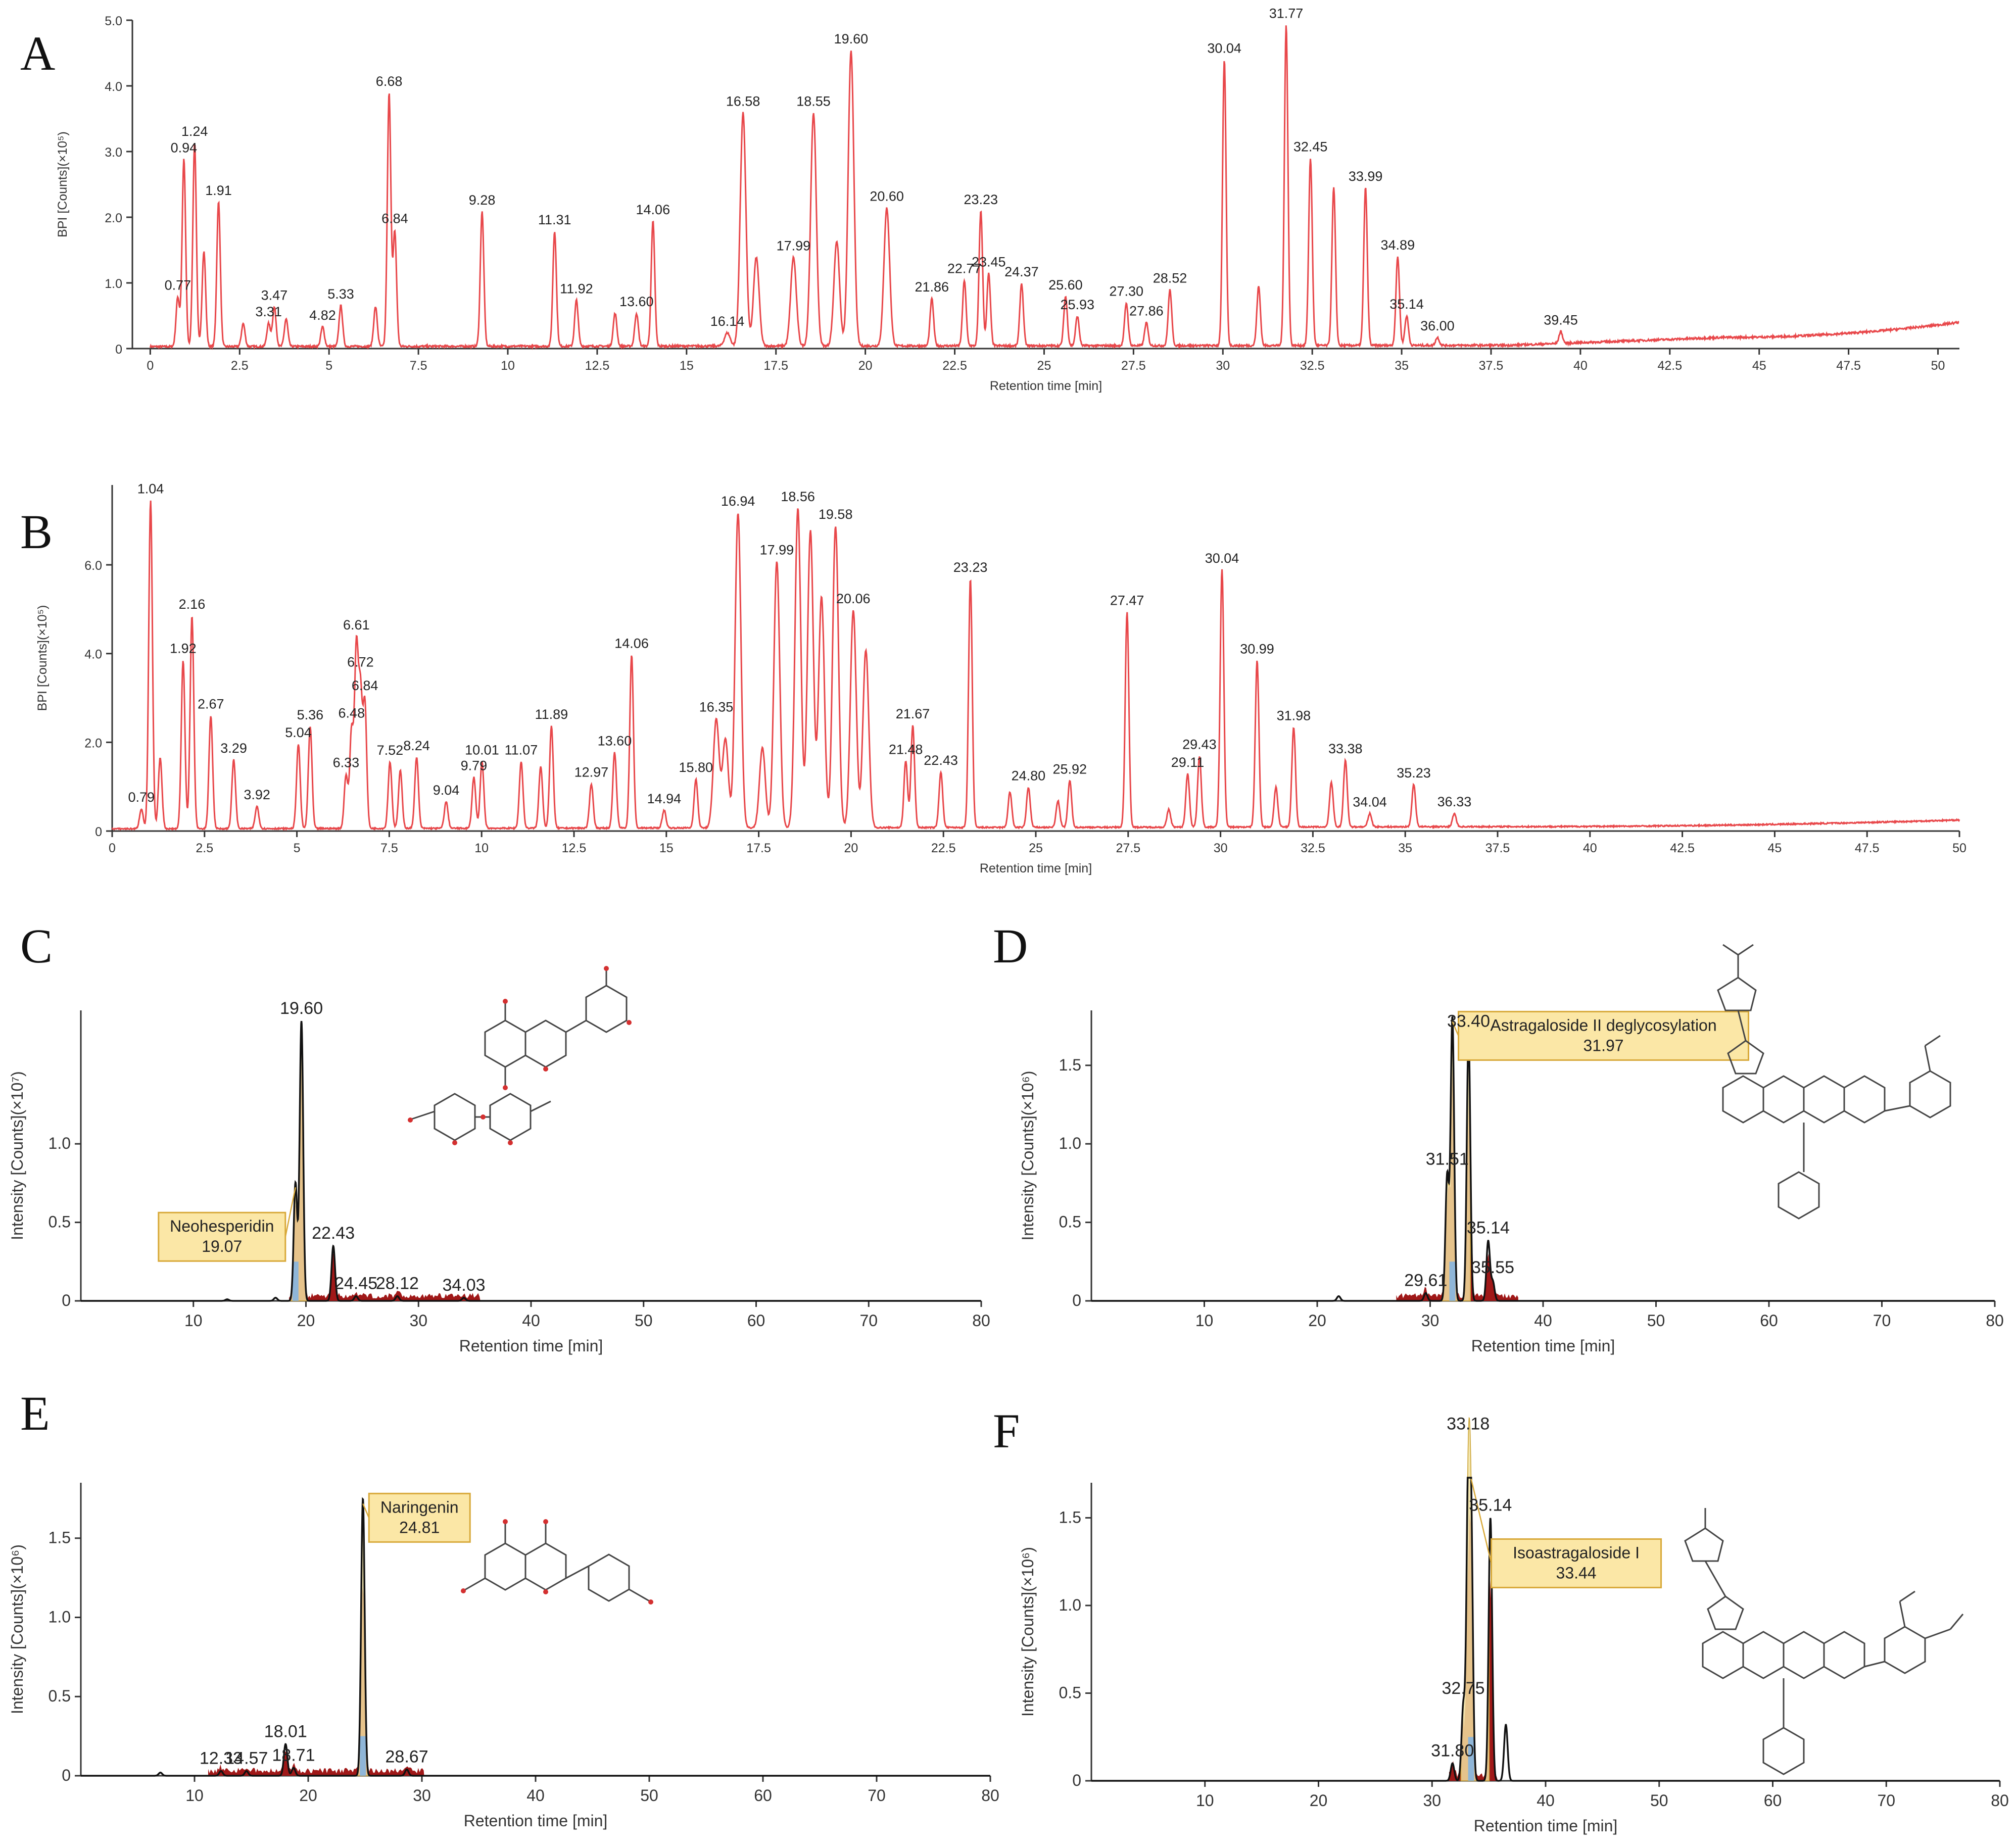 The width and height of the screenshot is (2015, 1848). Describe the element at coordinates (520, 1055) in the screenshot. I see `neohesperidin-heteroatoms` at that location.